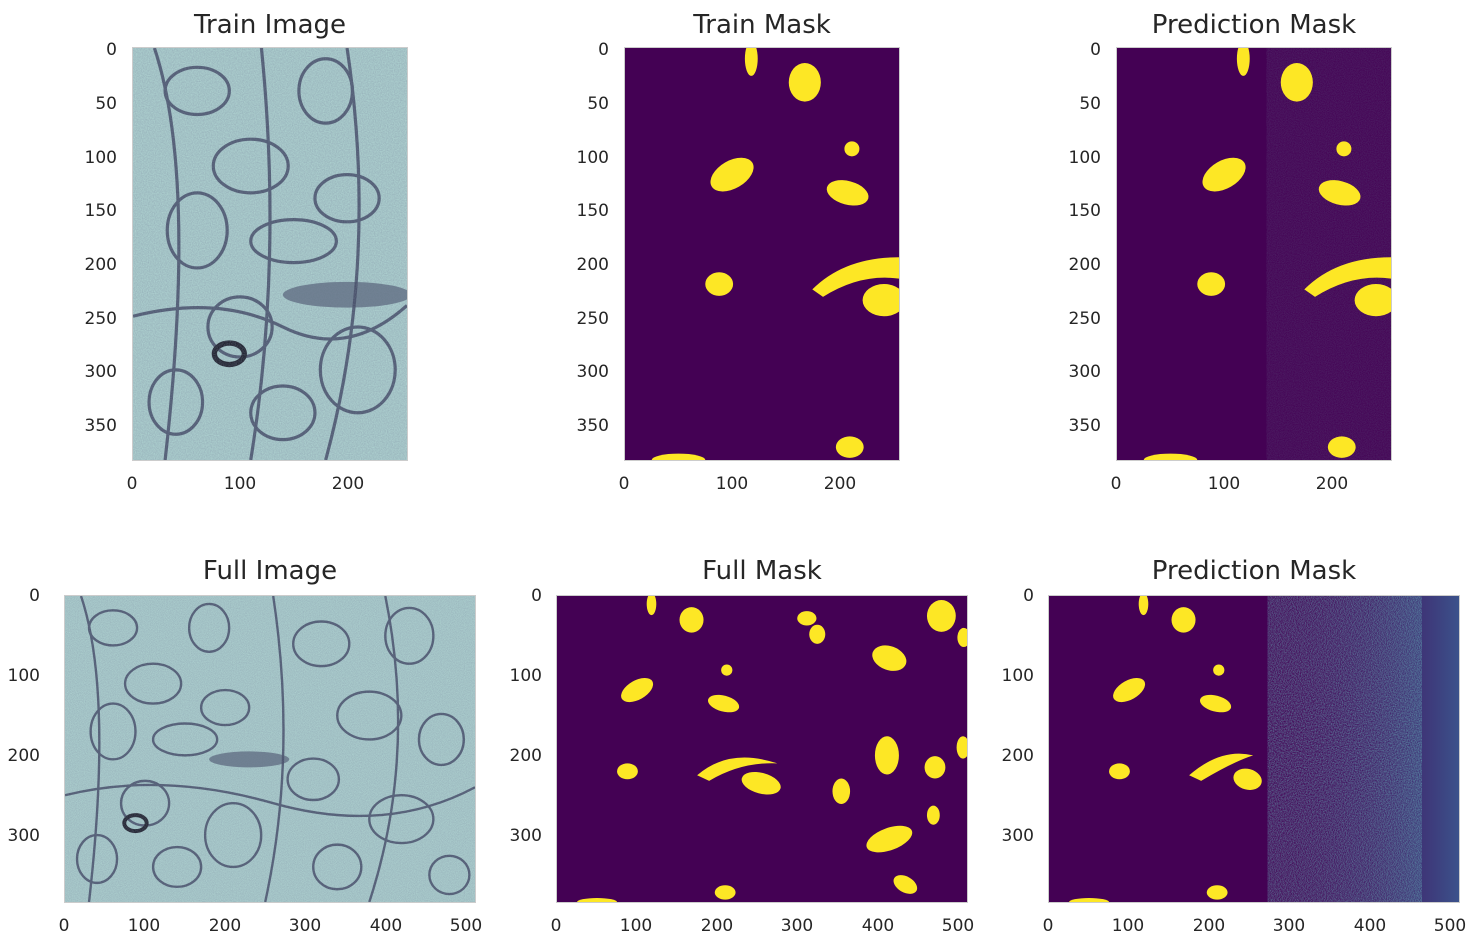 This screenshot has width=1482, height=952. What do you see at coordinates (762, 25) in the screenshot?
I see `panel-title: Train Mask` at bounding box center [762, 25].